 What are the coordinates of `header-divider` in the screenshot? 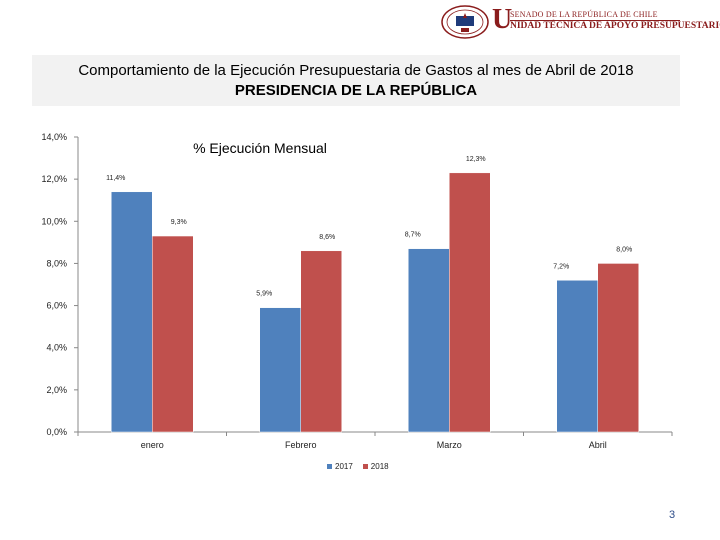 It's located at (595, 20).